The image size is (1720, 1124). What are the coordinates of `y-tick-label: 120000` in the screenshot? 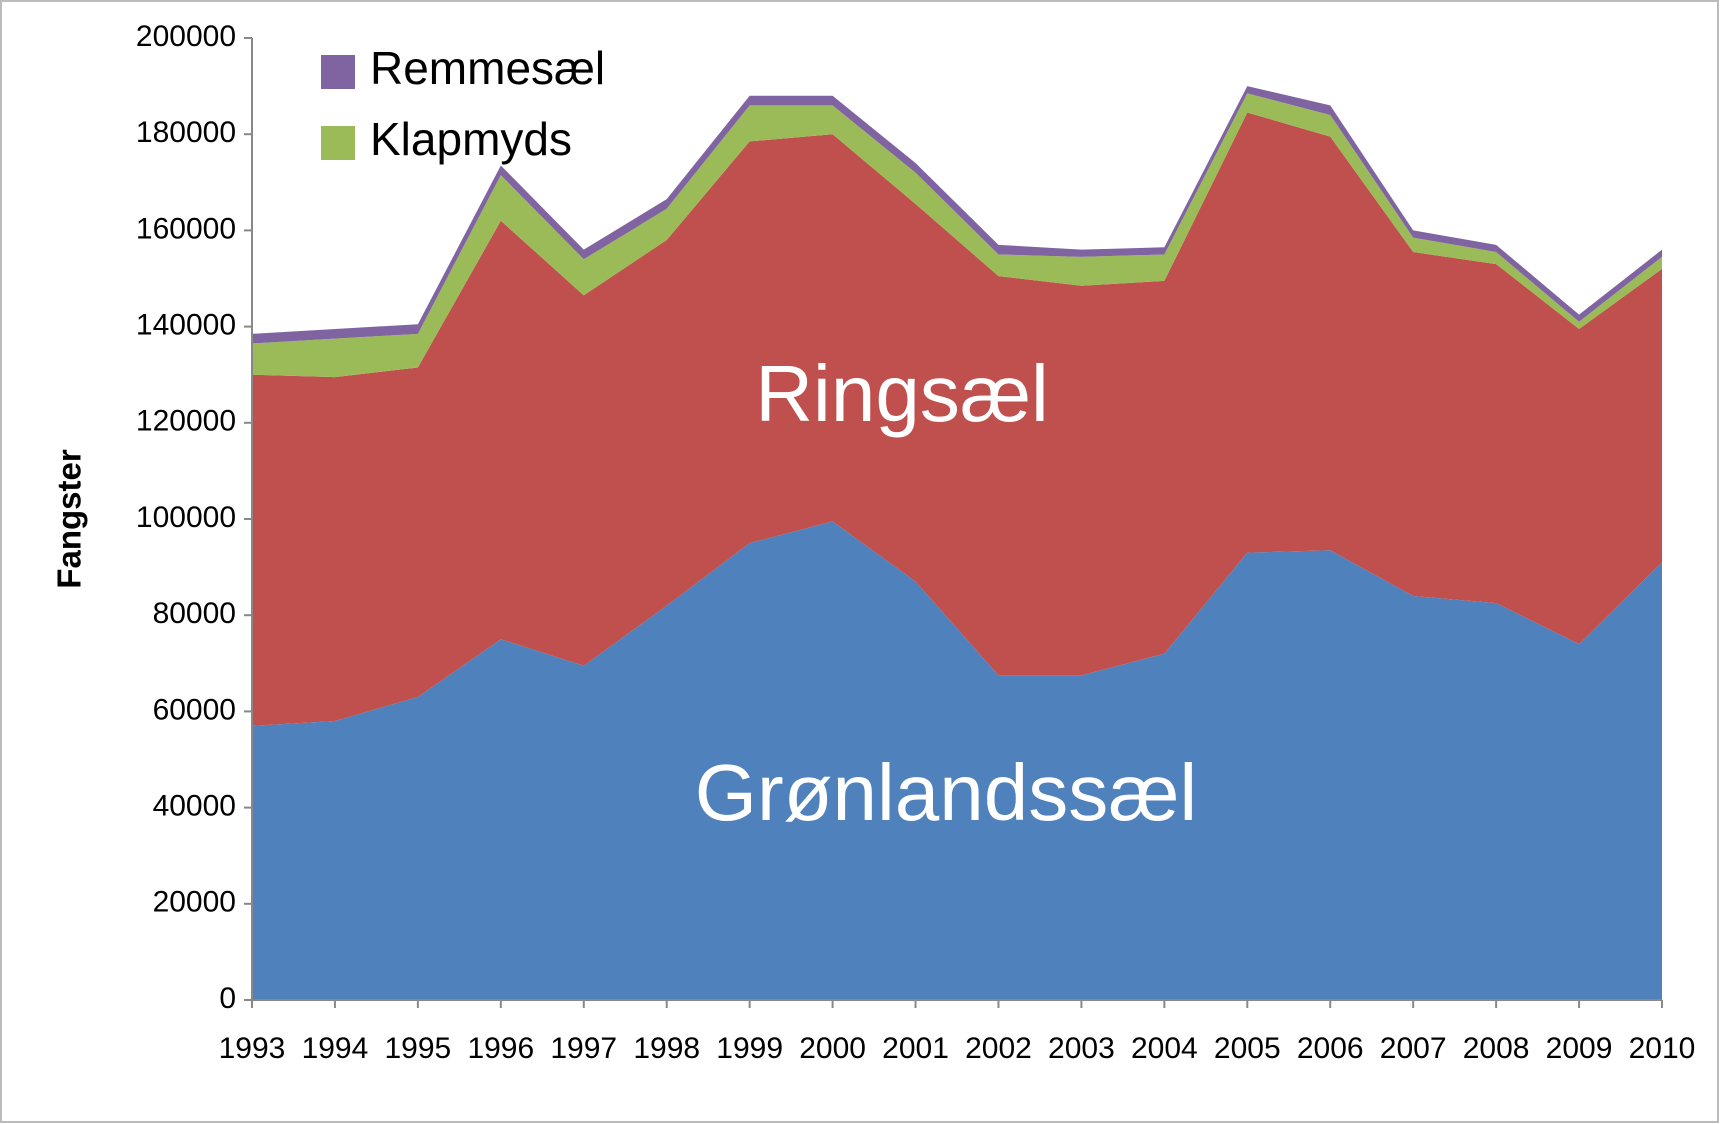 It's located at (186, 421).